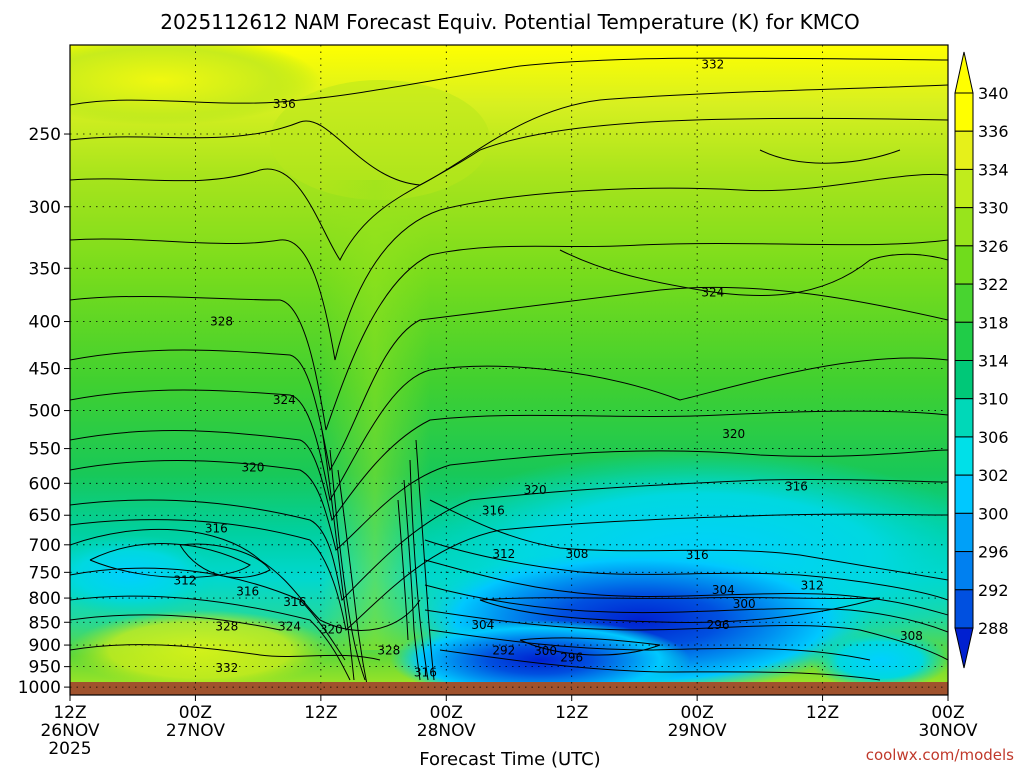 The image size is (1024, 768). I want to click on y-tick-label: 750, so click(45, 573).